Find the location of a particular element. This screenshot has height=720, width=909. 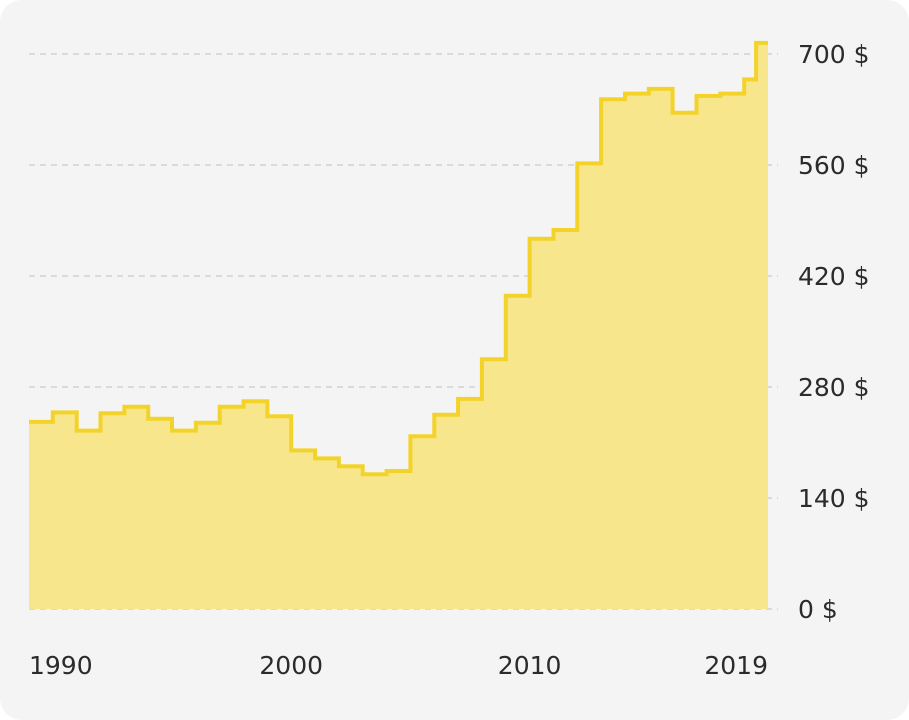

x-tick-label: 2000 is located at coordinates (291, 665).